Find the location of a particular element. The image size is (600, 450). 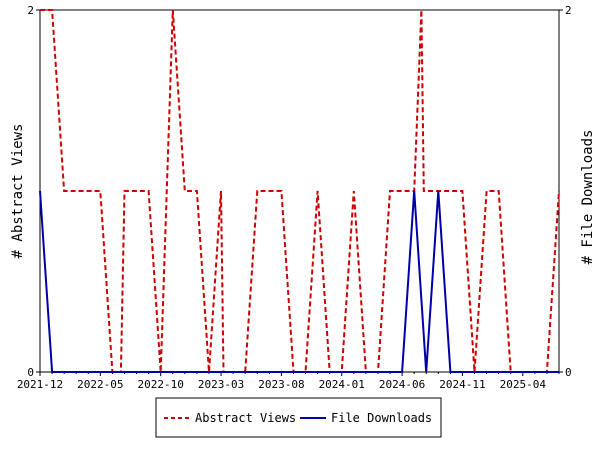

x-tick-label: 2024-06 is located at coordinates (402, 384).